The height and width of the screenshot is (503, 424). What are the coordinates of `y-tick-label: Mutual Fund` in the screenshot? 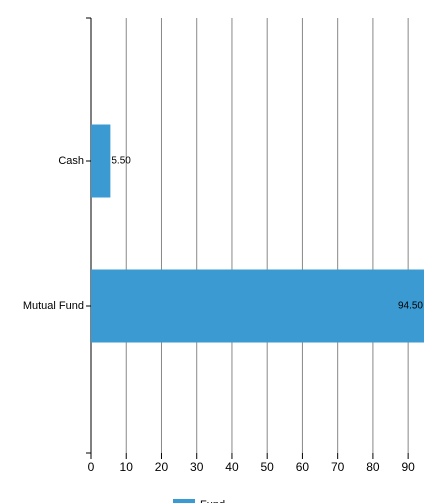 It's located at (53, 306).